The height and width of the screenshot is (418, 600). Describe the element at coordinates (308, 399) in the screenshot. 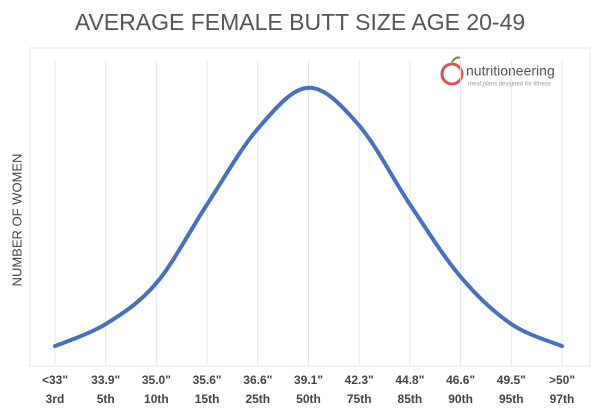

I see `x-tick-sublabel: 50th` at that location.